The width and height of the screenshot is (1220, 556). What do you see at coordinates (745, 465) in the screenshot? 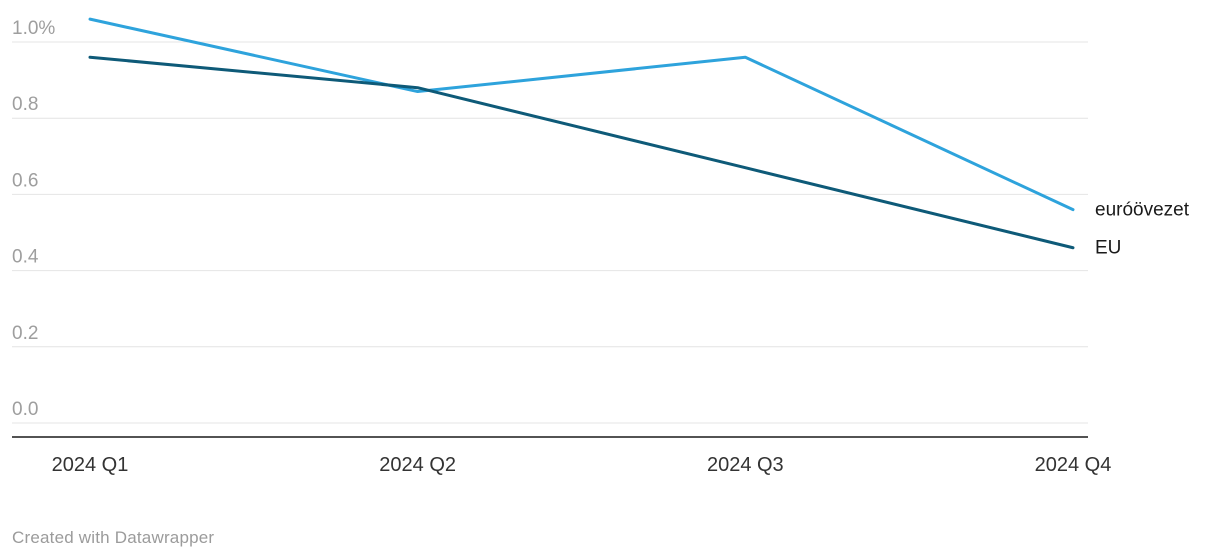
I see `x-tick-label: 2024 Q3` at bounding box center [745, 465].